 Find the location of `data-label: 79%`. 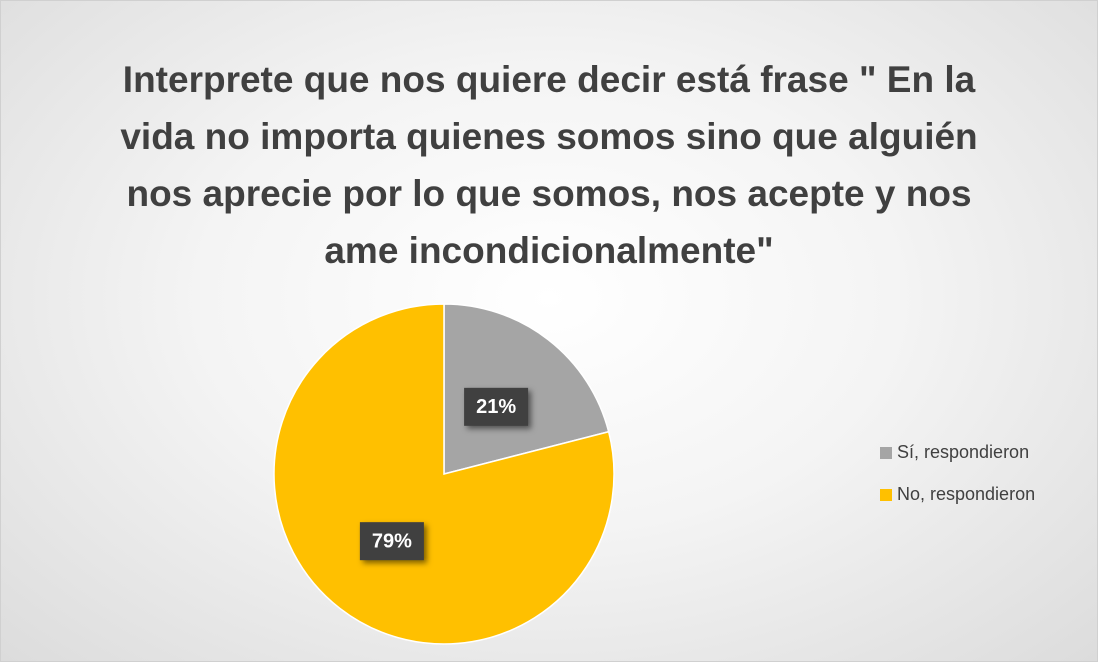

data-label: 79% is located at coordinates (392, 541).